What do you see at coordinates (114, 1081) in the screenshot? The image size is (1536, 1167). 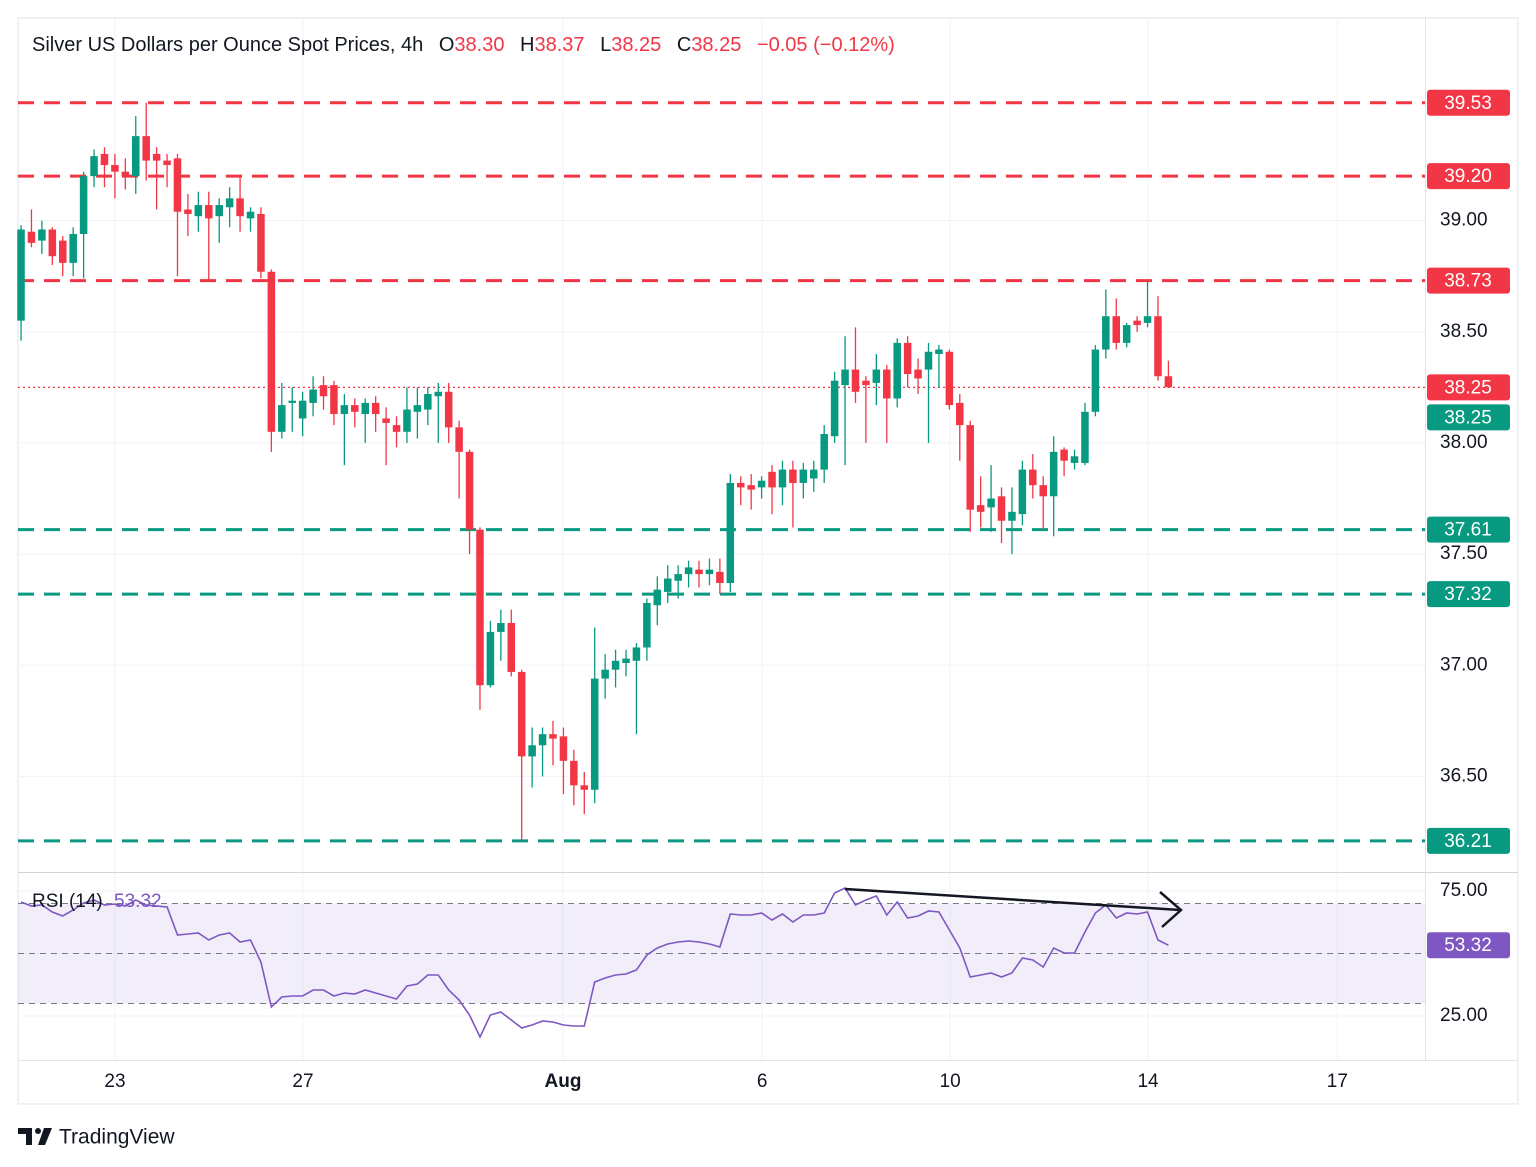 I see `x-tick-label: 23` at bounding box center [114, 1081].